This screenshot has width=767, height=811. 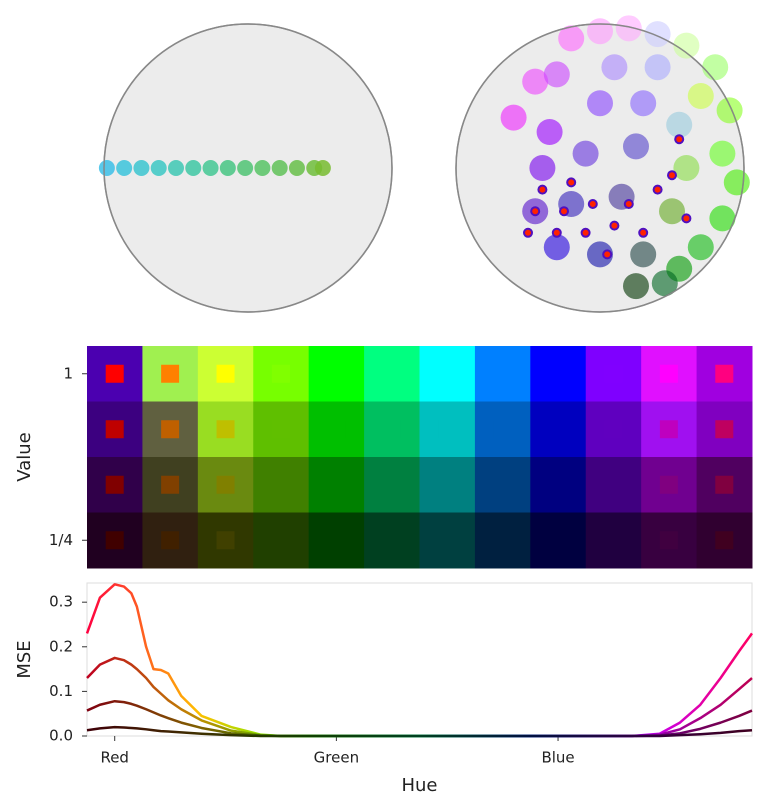 I want to click on disc-outline, so click(x=248, y=168).